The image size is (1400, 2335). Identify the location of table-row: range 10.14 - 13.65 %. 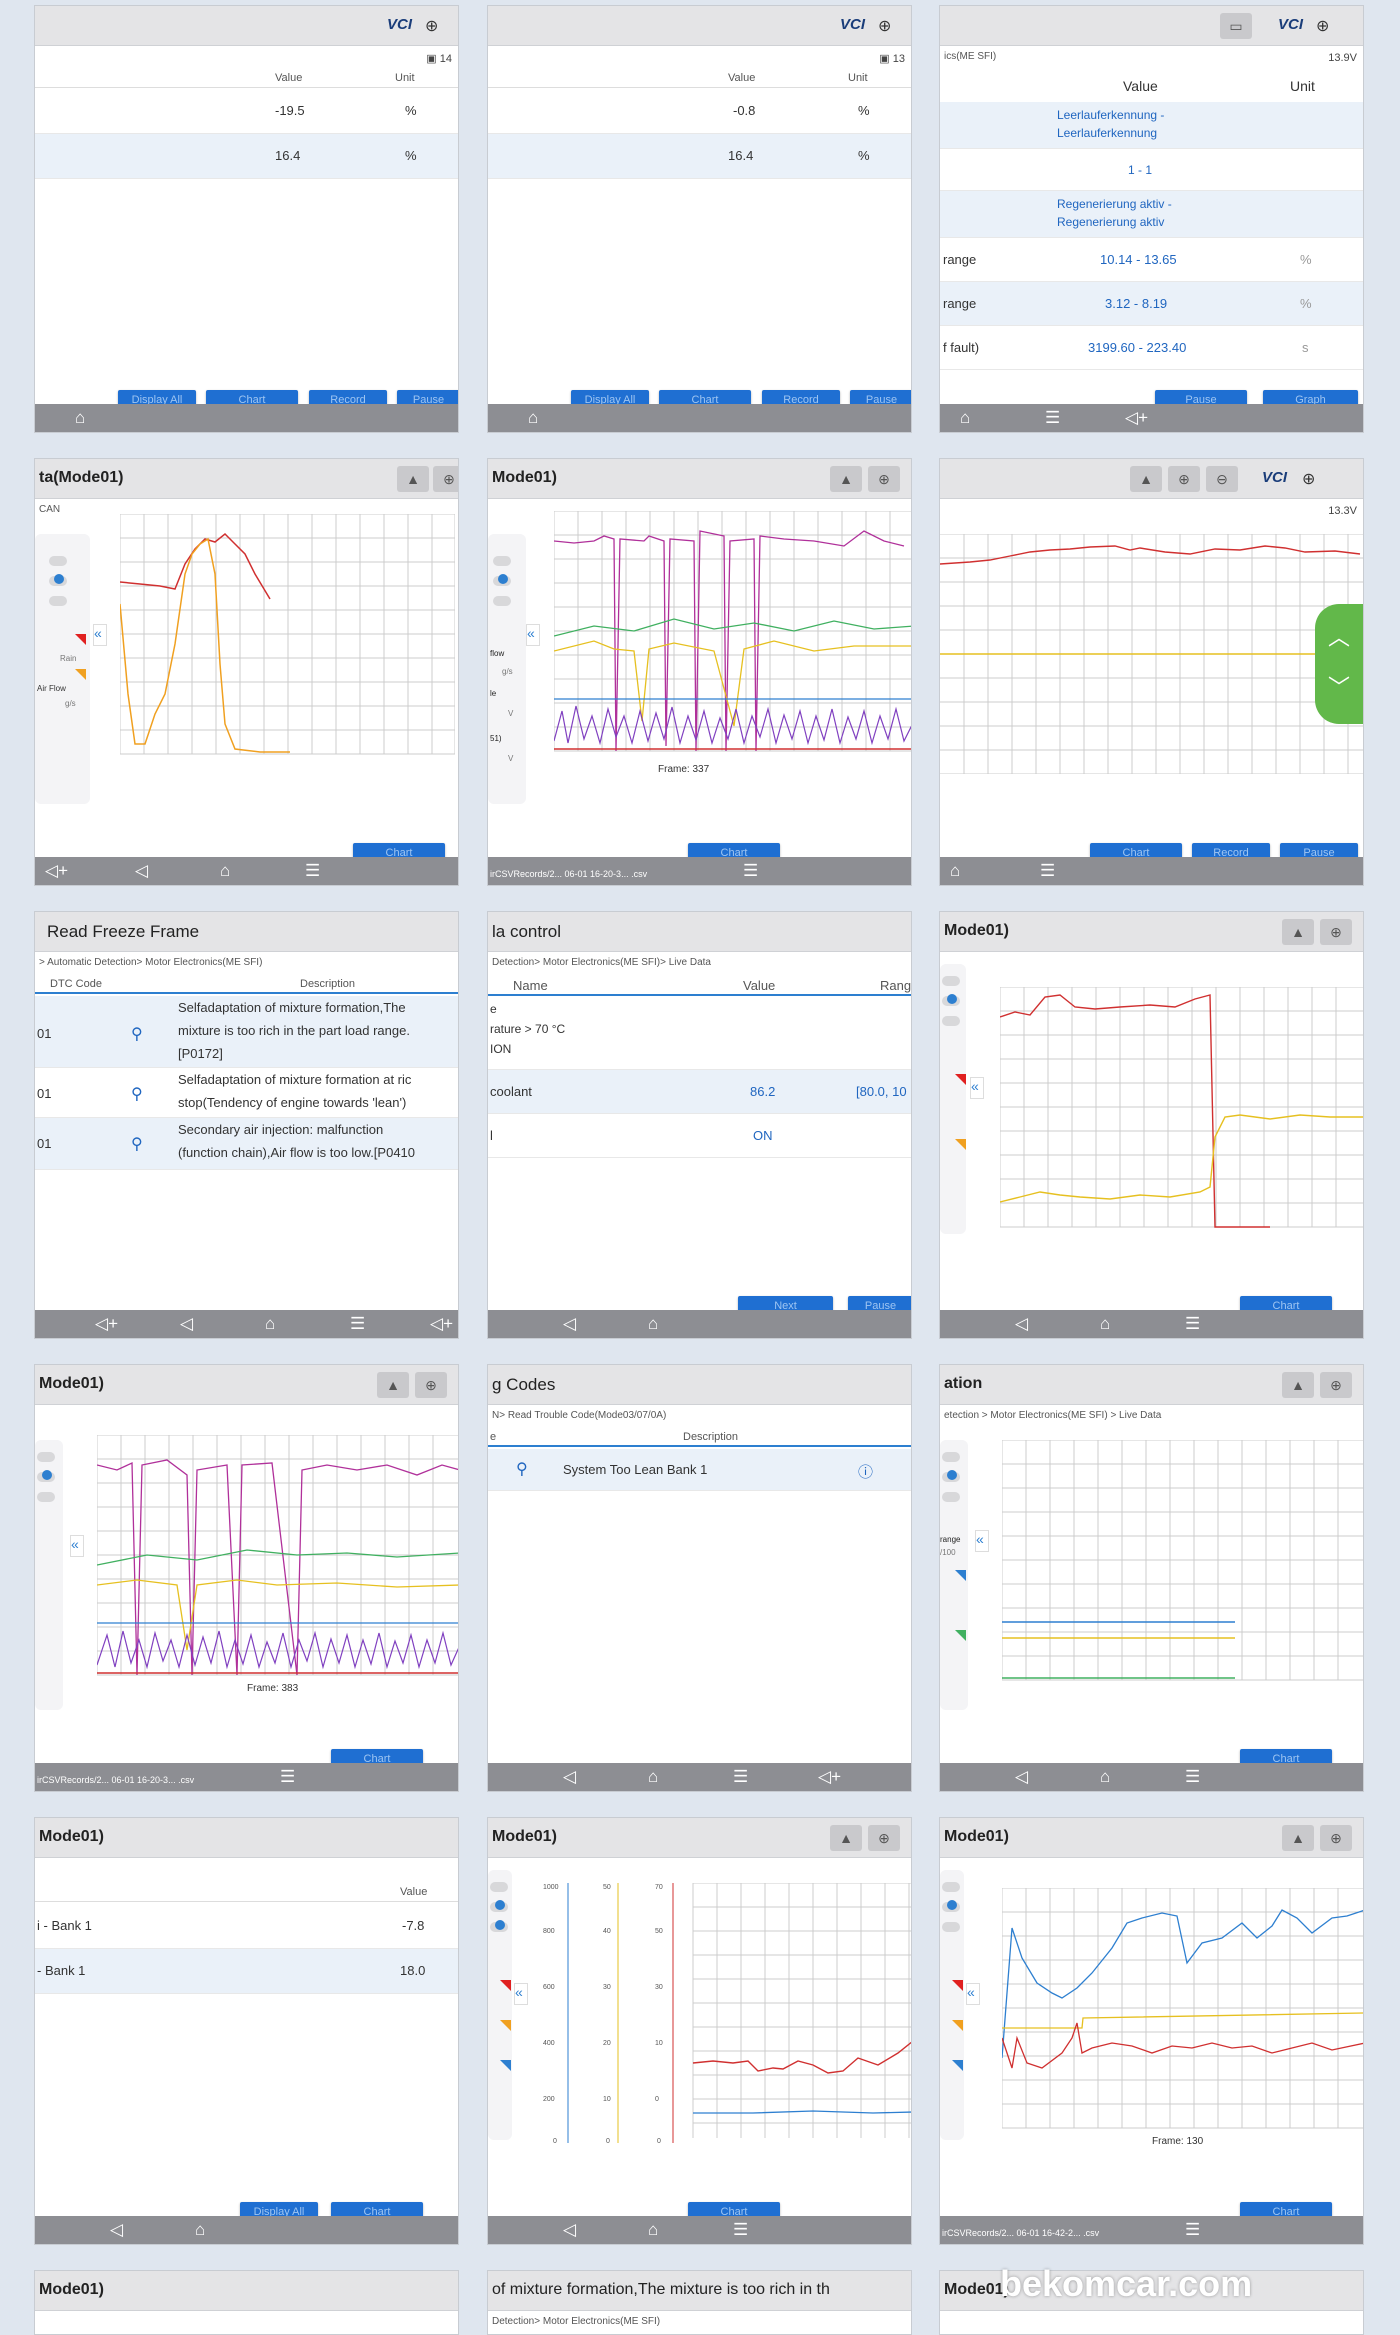
(1151, 260).